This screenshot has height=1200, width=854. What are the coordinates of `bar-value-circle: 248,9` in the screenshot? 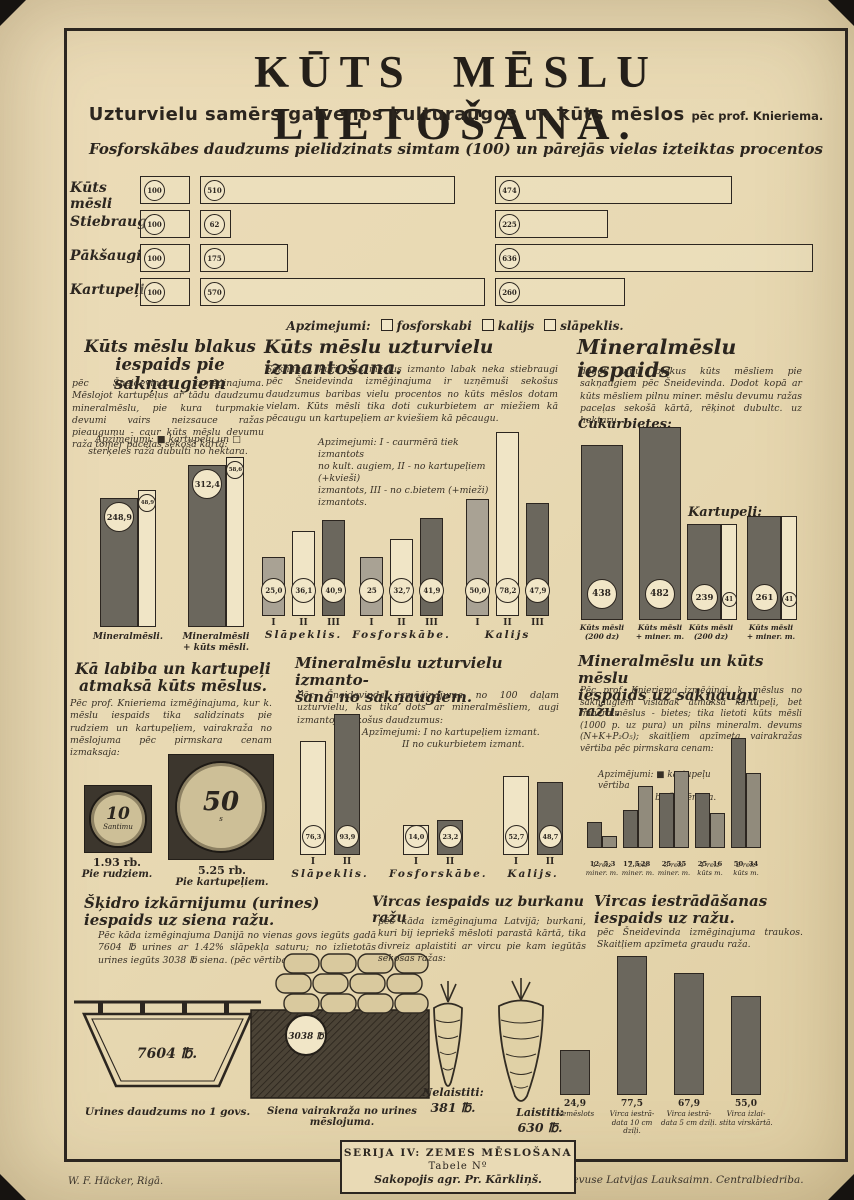 It's located at (119, 516).